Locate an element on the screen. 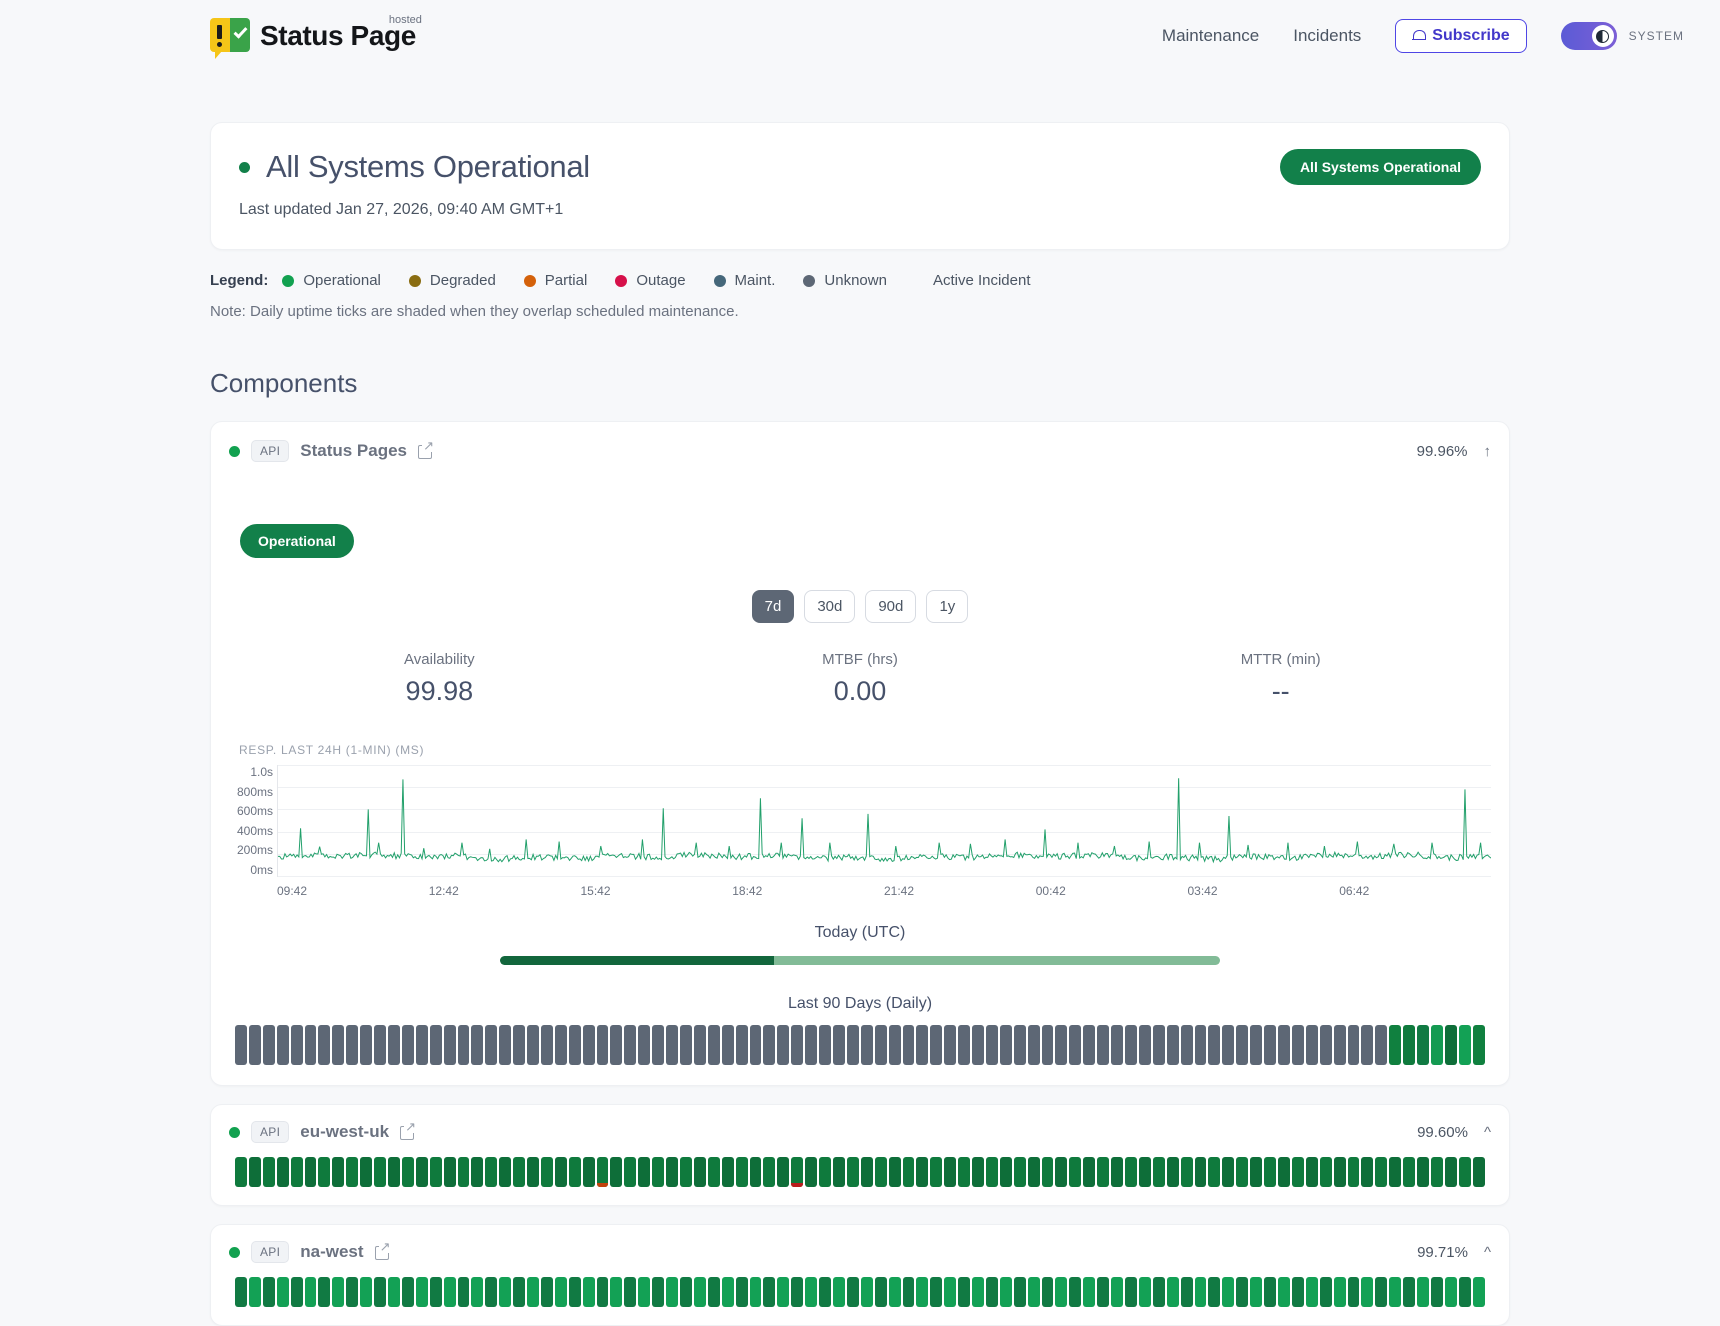 This screenshot has width=1720, height=1326. nav-link-incidents: Incidents is located at coordinates (1327, 35).